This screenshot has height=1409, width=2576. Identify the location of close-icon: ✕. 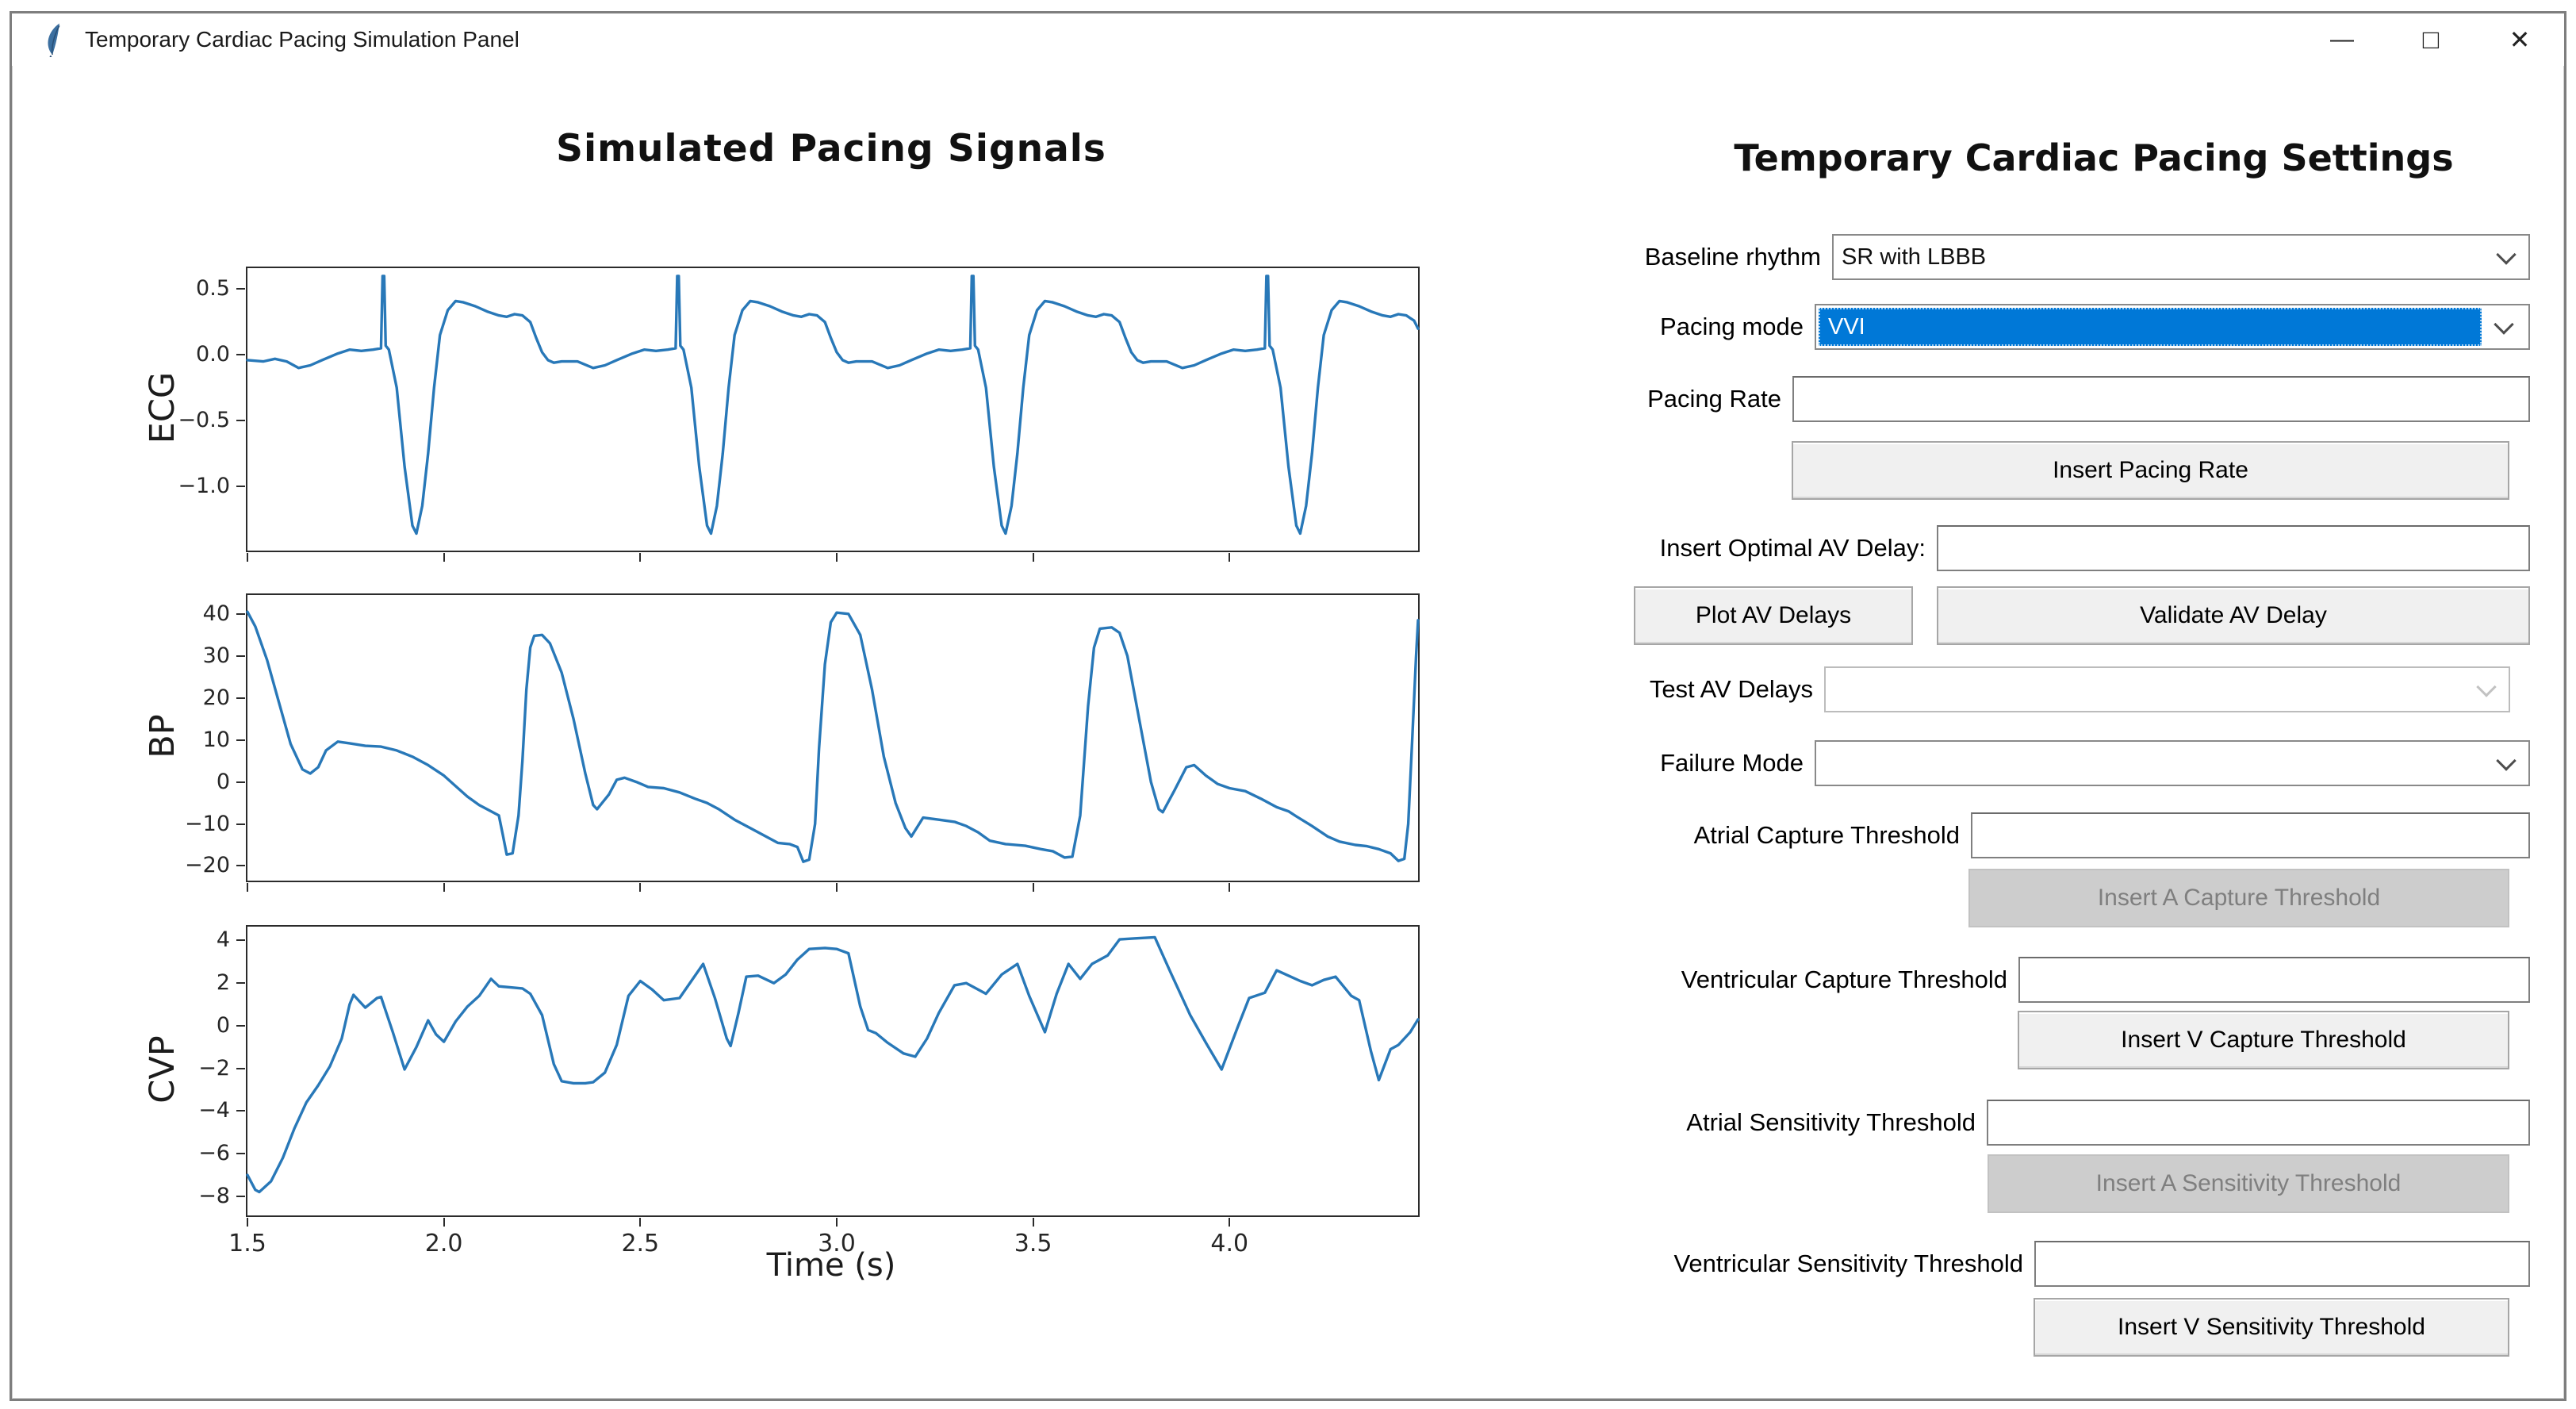
(2519, 39).